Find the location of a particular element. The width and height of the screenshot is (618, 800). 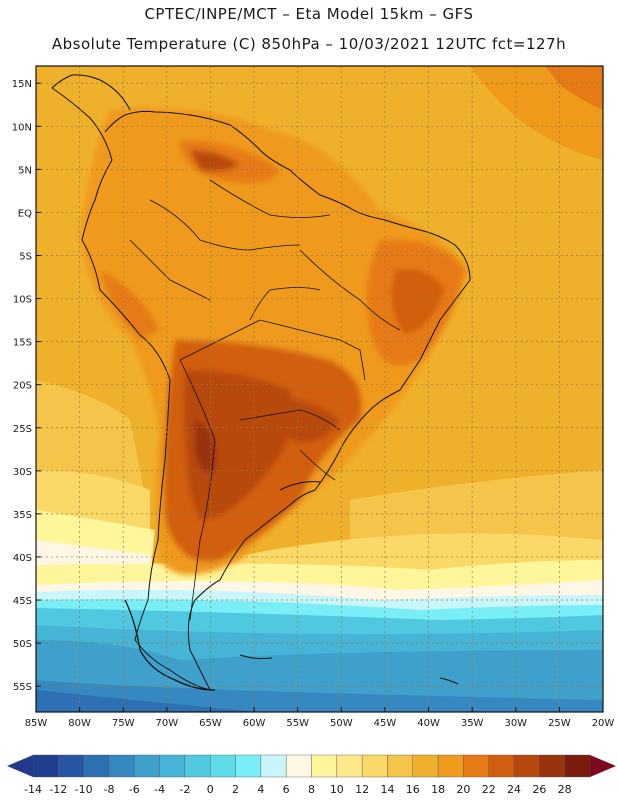

lon-label: 45W is located at coordinates (385, 723).